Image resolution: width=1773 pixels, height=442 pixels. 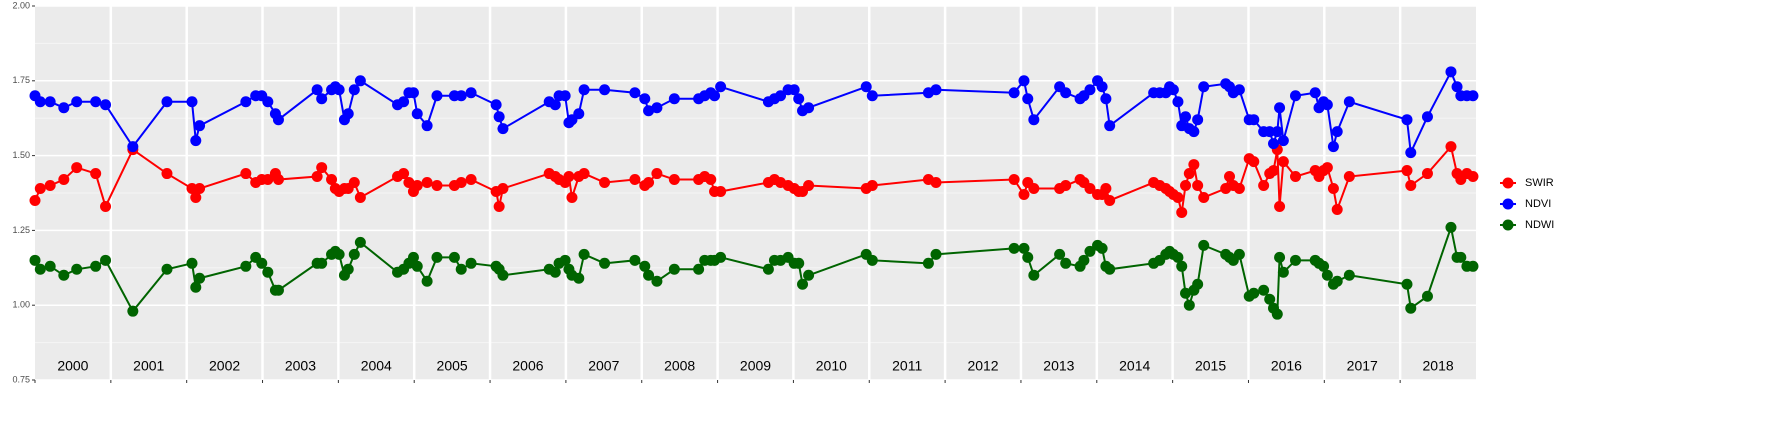 I want to click on y-tick-label: 0.75, so click(x=21, y=379).